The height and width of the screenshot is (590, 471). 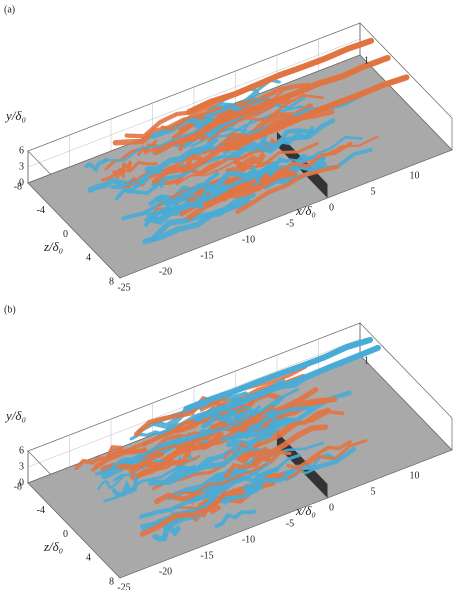 I want to click on z-tick-label: -8, so click(x=18, y=486).